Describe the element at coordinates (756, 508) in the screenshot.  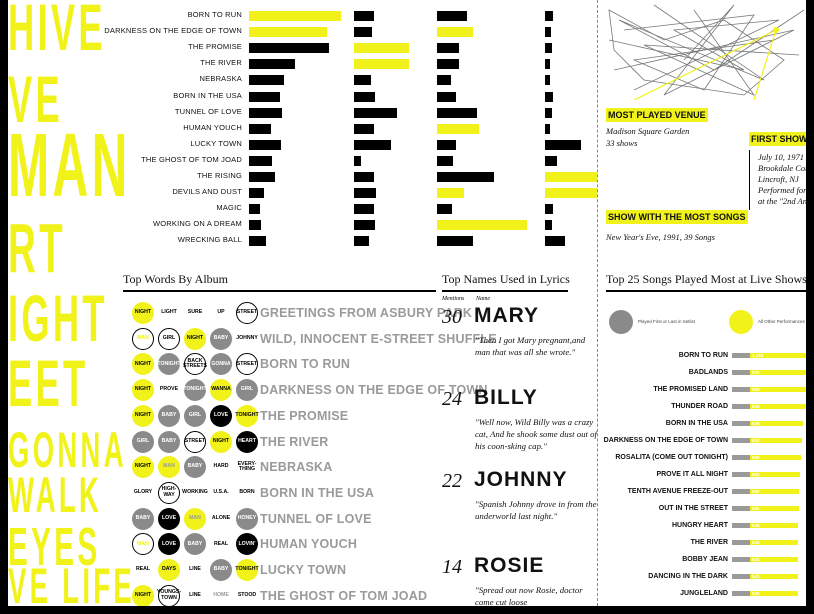
I see `song-count: 556` at that location.